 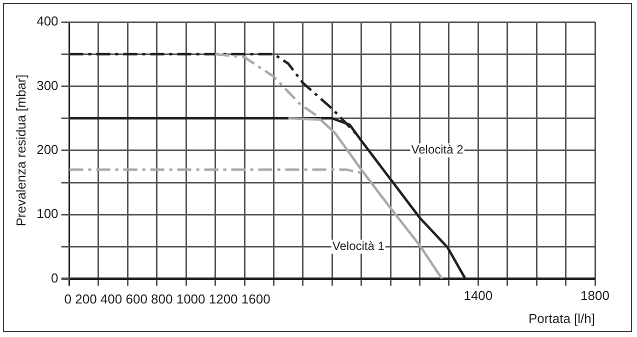 What do you see at coordinates (47, 149) in the screenshot?
I see `y-tick-label: 200` at bounding box center [47, 149].